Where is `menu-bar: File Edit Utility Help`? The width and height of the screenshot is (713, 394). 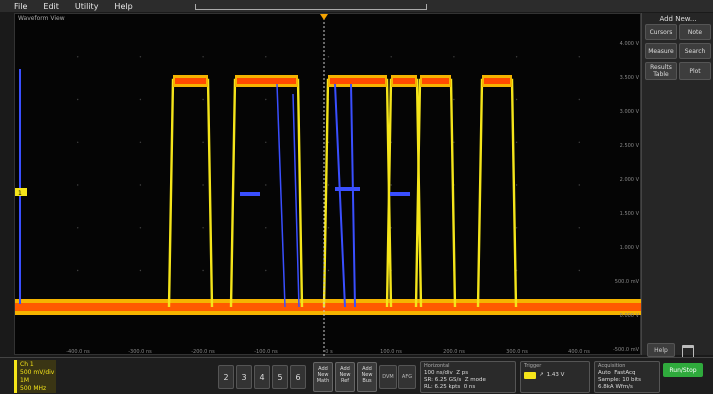 menu-bar: File Edit Utility Help is located at coordinates (356, 6).